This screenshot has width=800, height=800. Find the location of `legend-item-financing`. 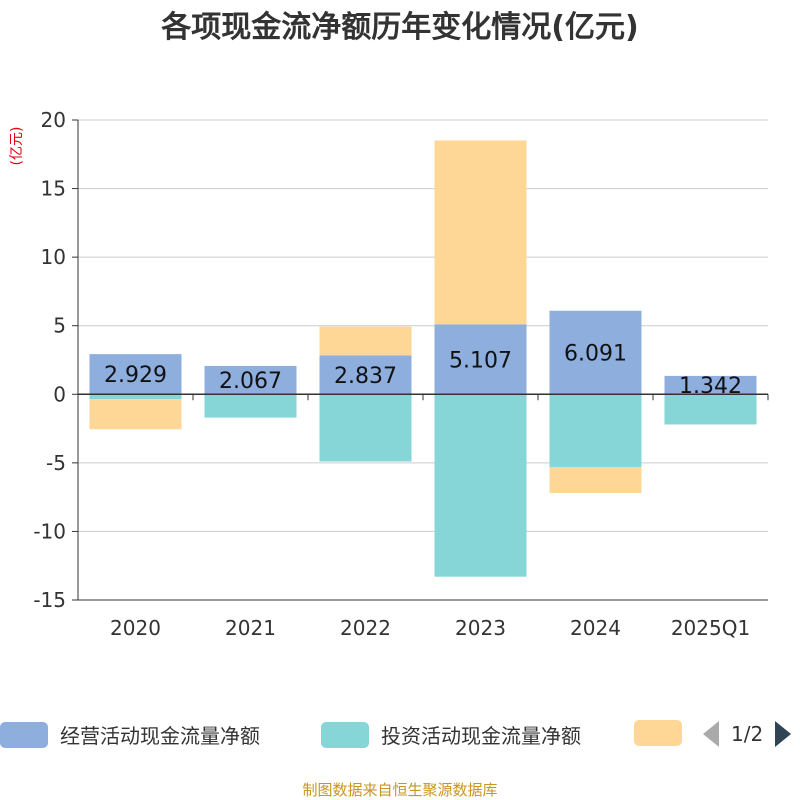

legend-item-financing is located at coordinates (658, 733).